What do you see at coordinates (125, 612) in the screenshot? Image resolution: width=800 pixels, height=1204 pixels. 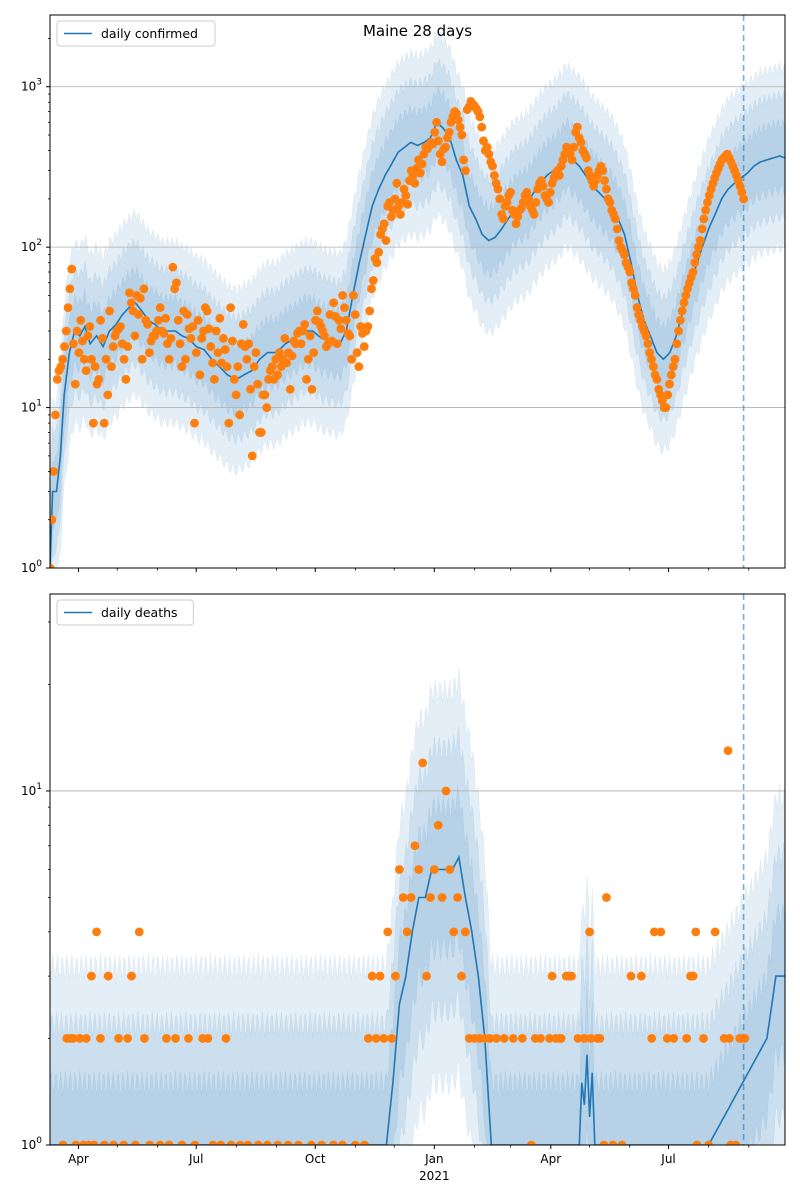 I see `legend: daily deaths` at bounding box center [125, 612].